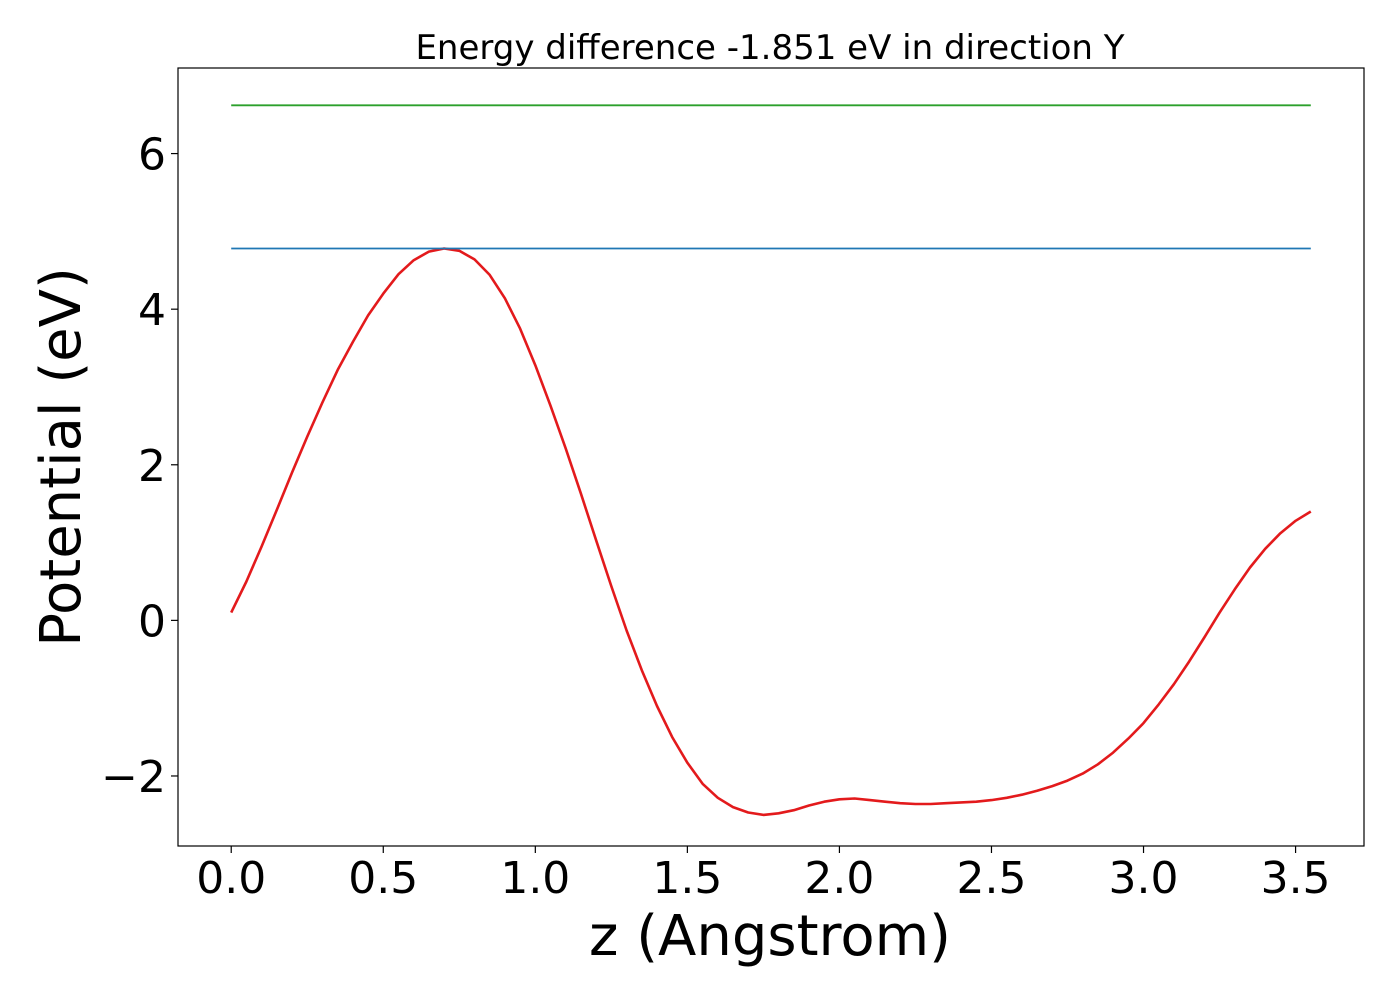 The image size is (1400, 1000). I want to click on x-tick-label: 0.5, so click(383, 878).